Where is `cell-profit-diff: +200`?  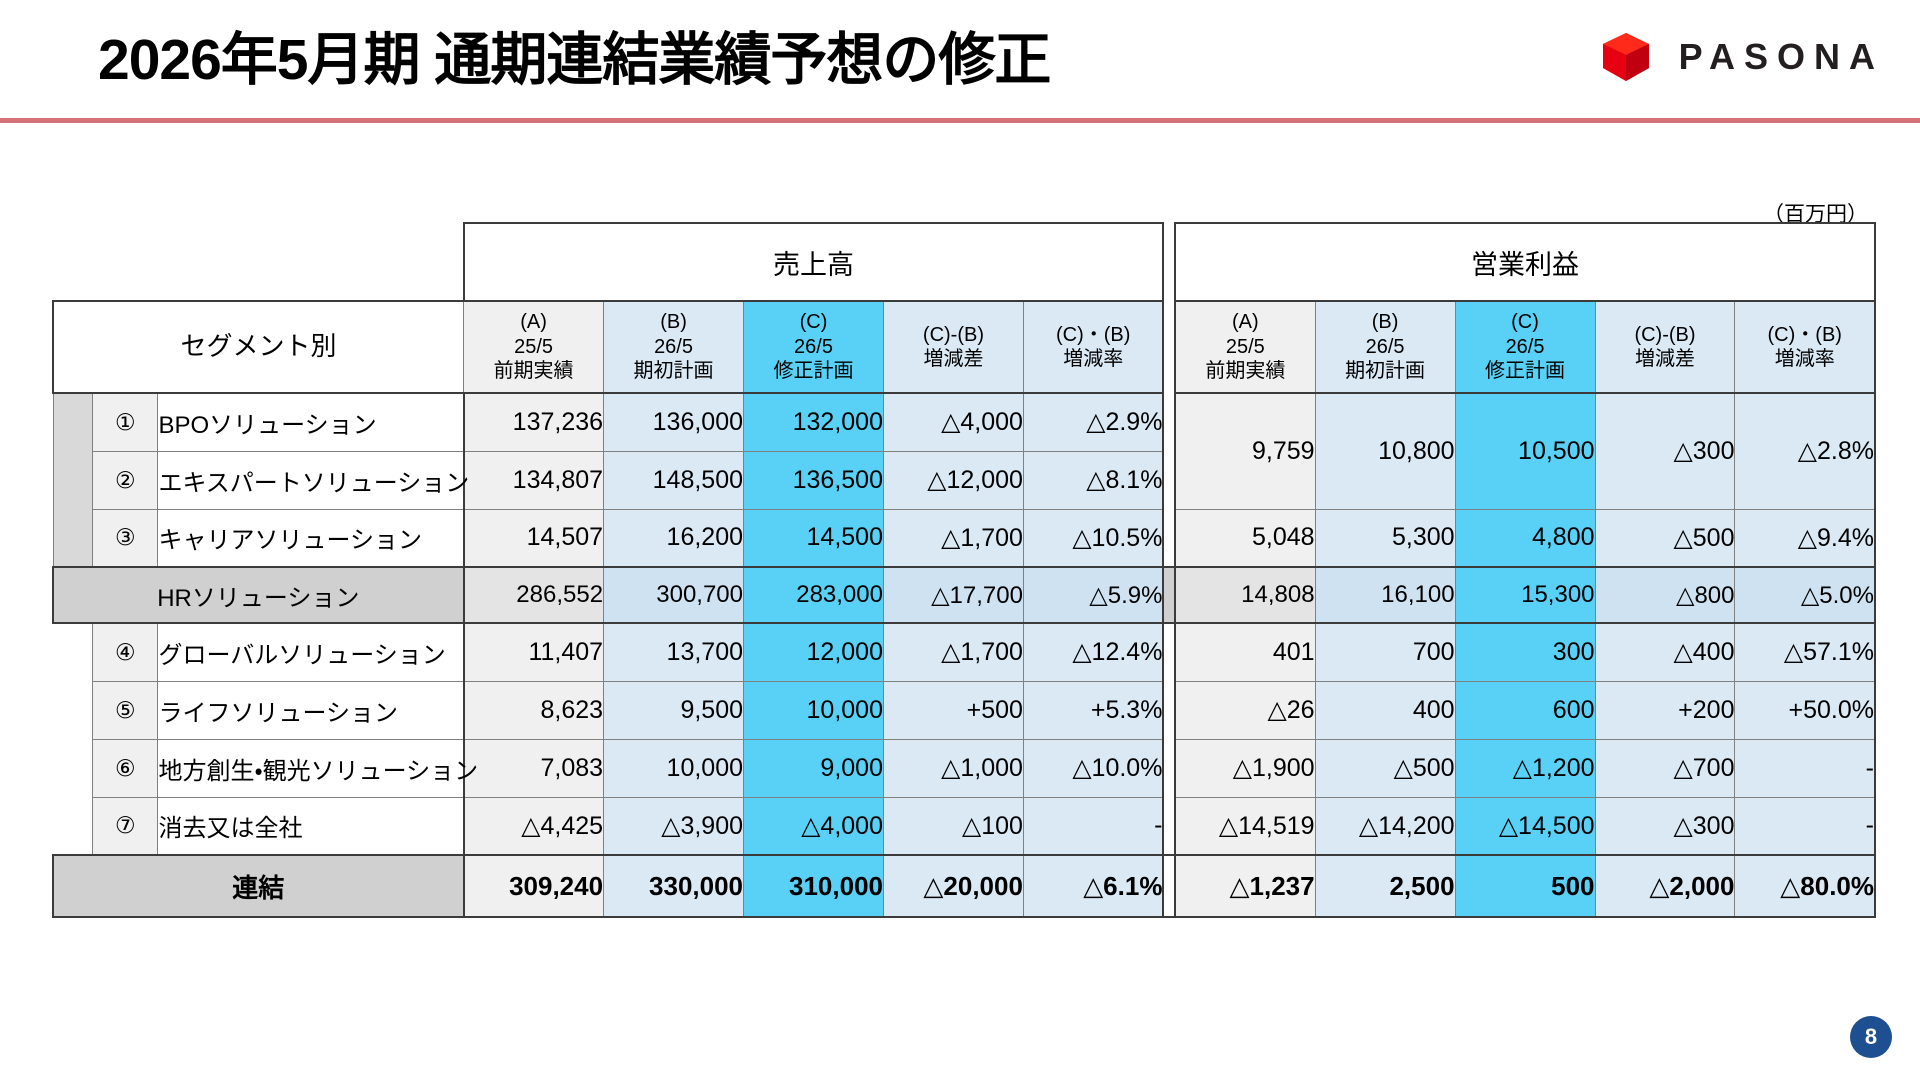
cell-profit-diff: +200 is located at coordinates (1665, 710).